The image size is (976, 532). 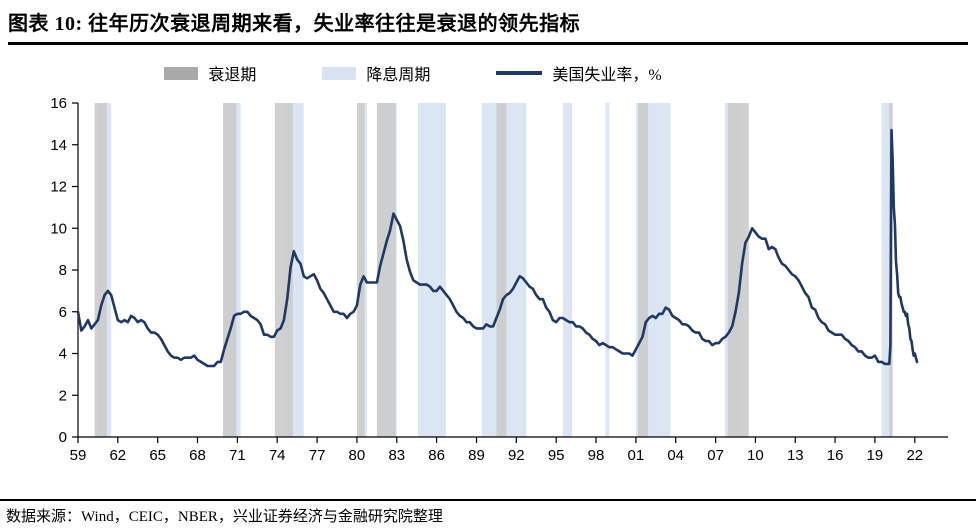 What do you see at coordinates (294, 24) in the screenshot?
I see `chart-title: 图表 10: 往年历次衰退周期来看，失业率往往是衰退的领先指标` at bounding box center [294, 24].